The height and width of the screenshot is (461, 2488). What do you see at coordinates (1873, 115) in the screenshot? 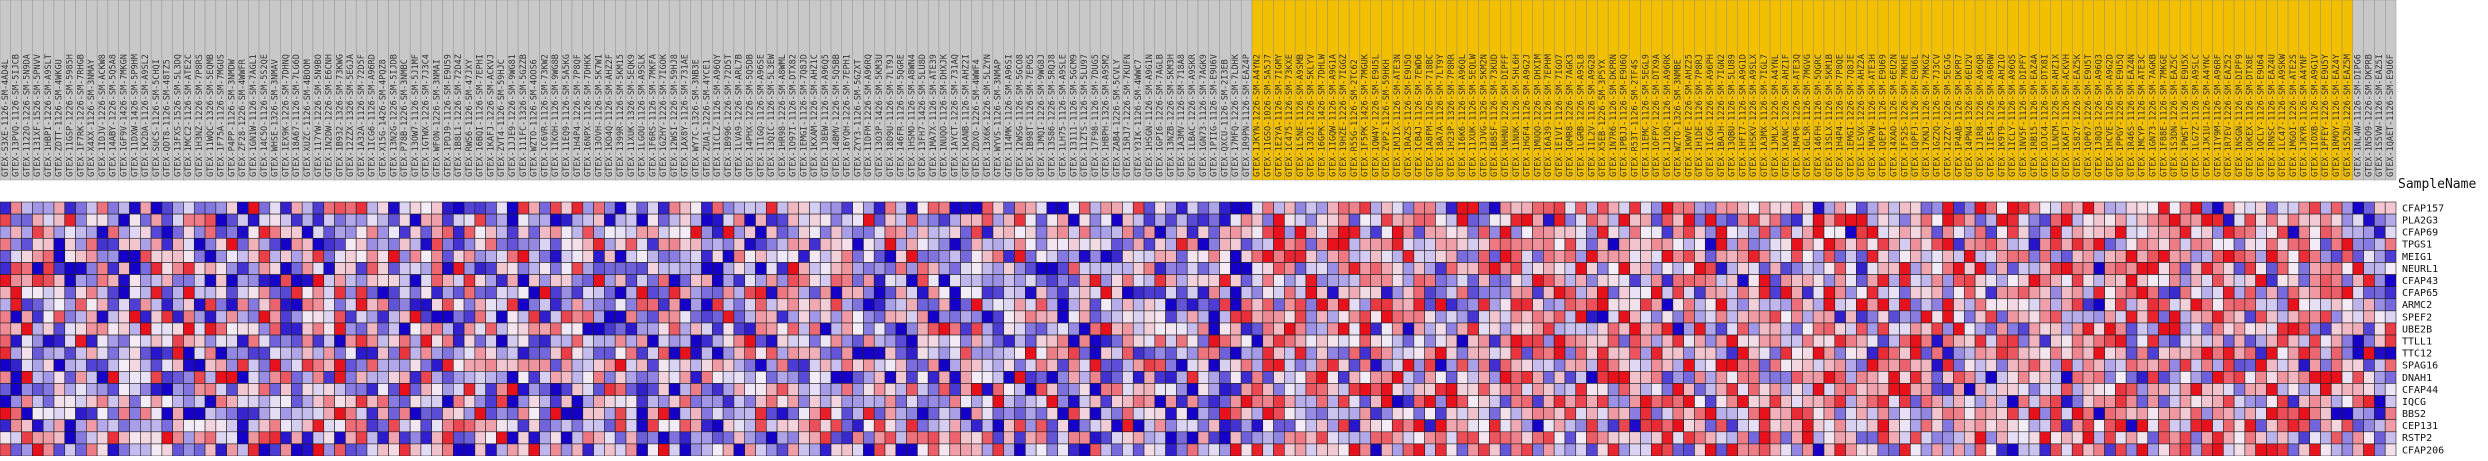
I see `column-label: GTEX-1MA7W-1126-SM-ATE3H` at bounding box center [1873, 115].